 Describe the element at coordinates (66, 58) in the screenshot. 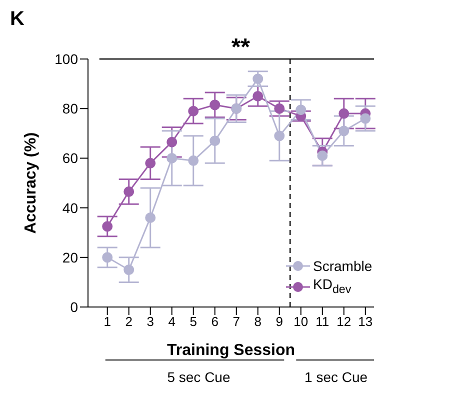

I see `y-tick-label: 100` at that location.